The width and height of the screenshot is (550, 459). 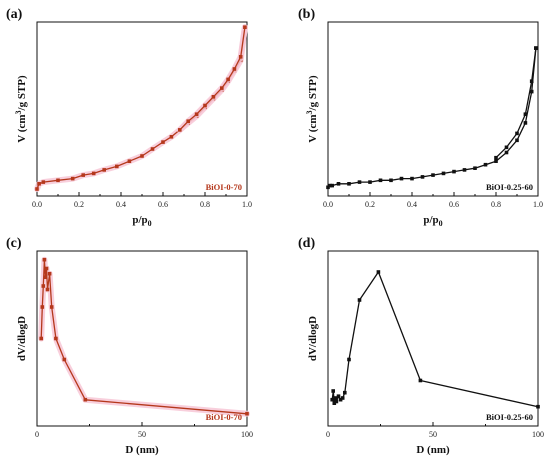 What do you see at coordinates (306, 243) in the screenshot?
I see `panel-label: (d)` at bounding box center [306, 243].